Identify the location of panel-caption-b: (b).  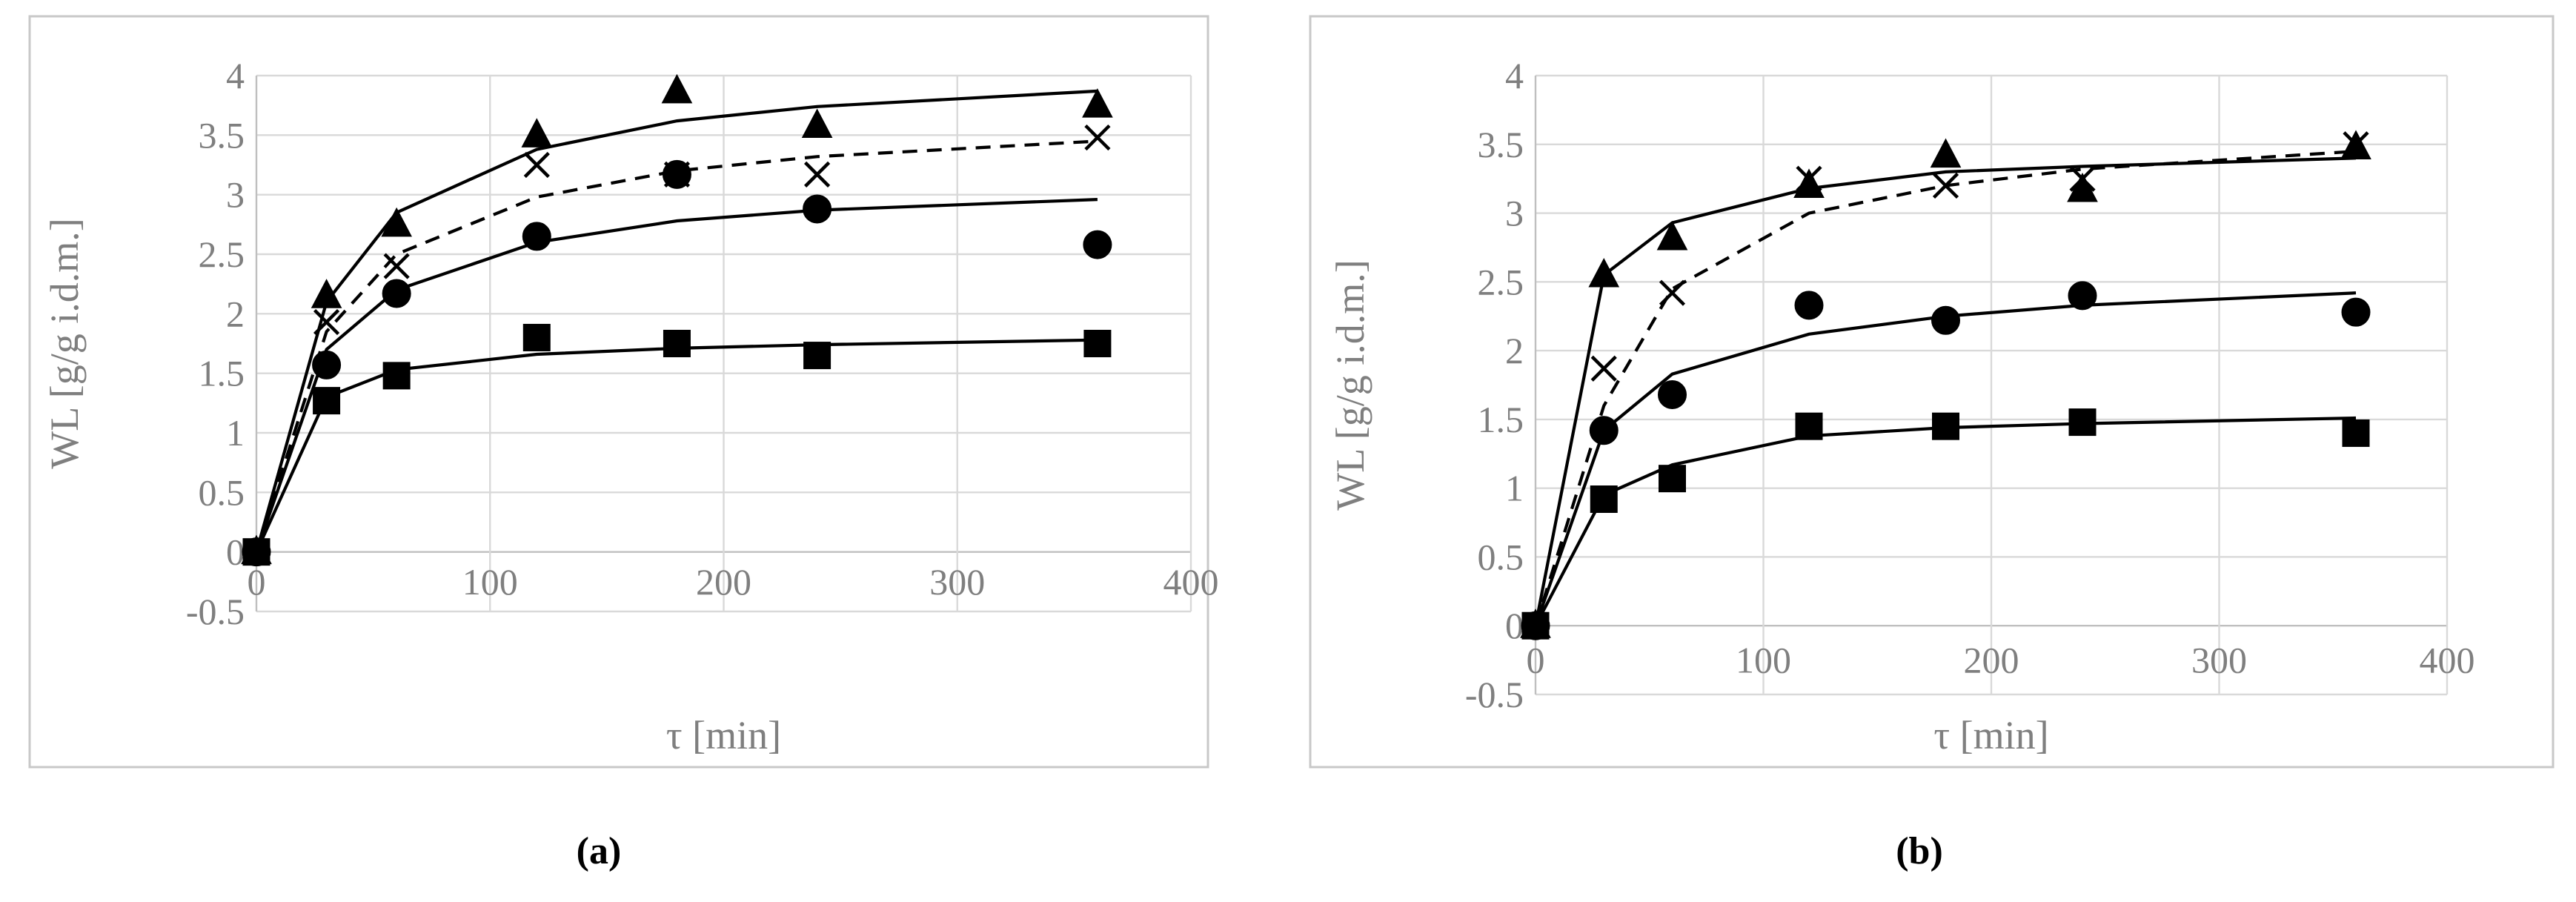
(1919, 851).